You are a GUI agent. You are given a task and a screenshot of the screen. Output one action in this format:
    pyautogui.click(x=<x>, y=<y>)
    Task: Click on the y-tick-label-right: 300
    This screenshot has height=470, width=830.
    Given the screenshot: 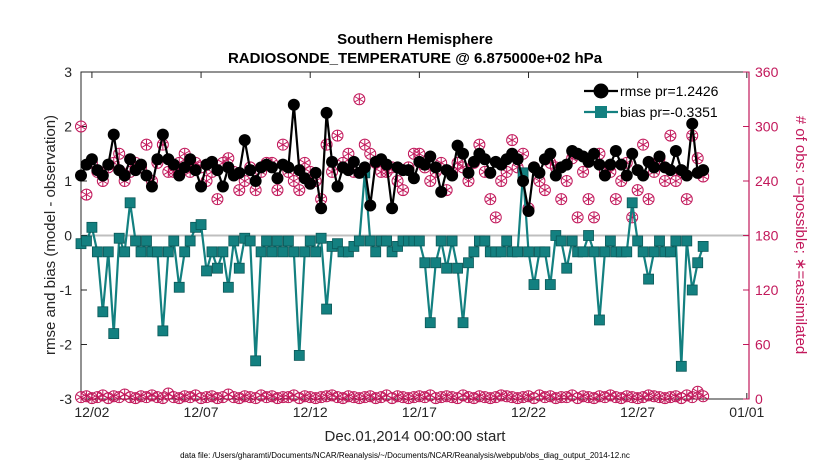 What is the action you would take?
    pyautogui.click(x=767, y=127)
    